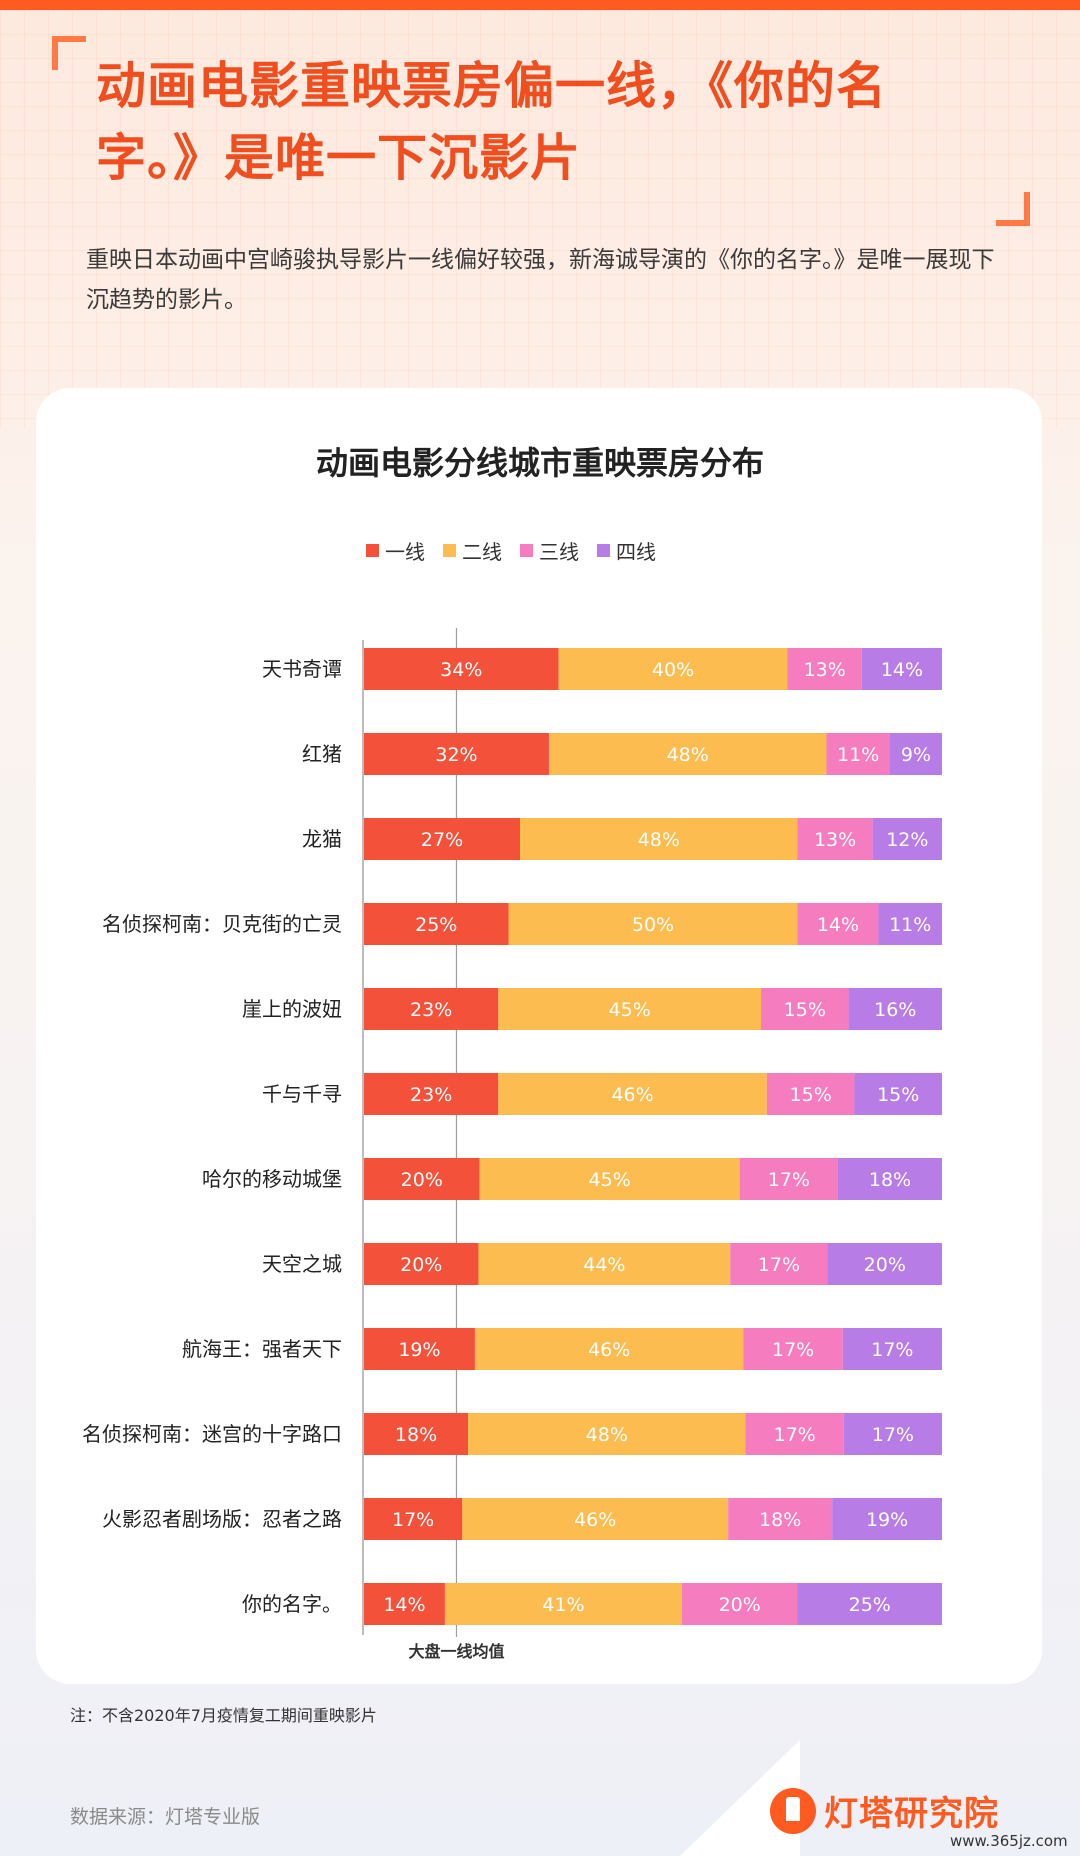 Image resolution: width=1080 pixels, height=1856 pixels. Describe the element at coordinates (302, 1264) in the screenshot. I see `category-label: 天空之城` at that location.